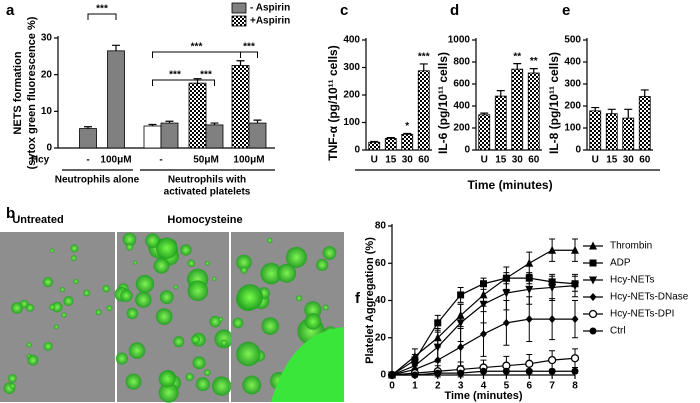 This screenshot has width=700, height=403. I want to click on panel-label: f, so click(358, 298).